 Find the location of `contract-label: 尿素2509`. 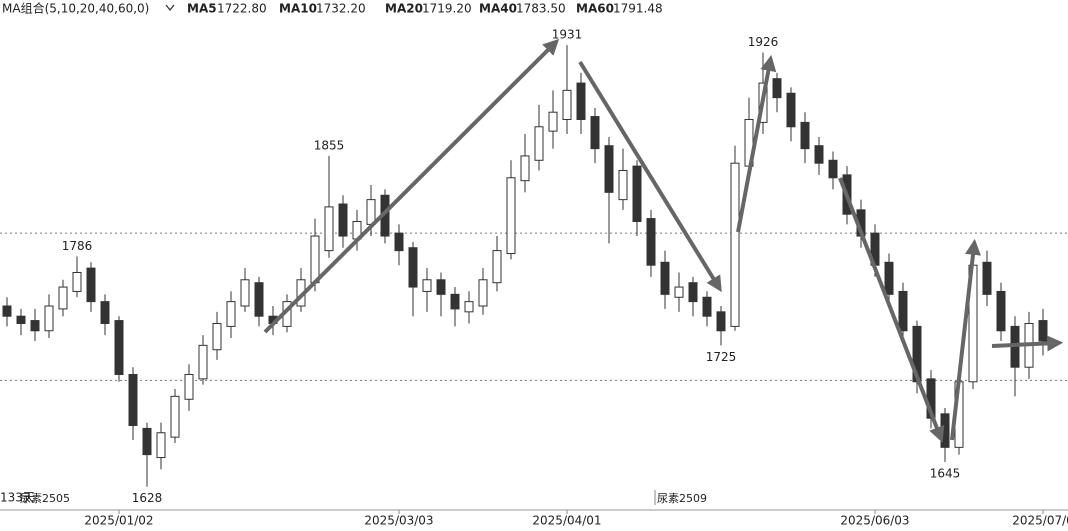

contract-label: 尿素2509 is located at coordinates (682, 498).